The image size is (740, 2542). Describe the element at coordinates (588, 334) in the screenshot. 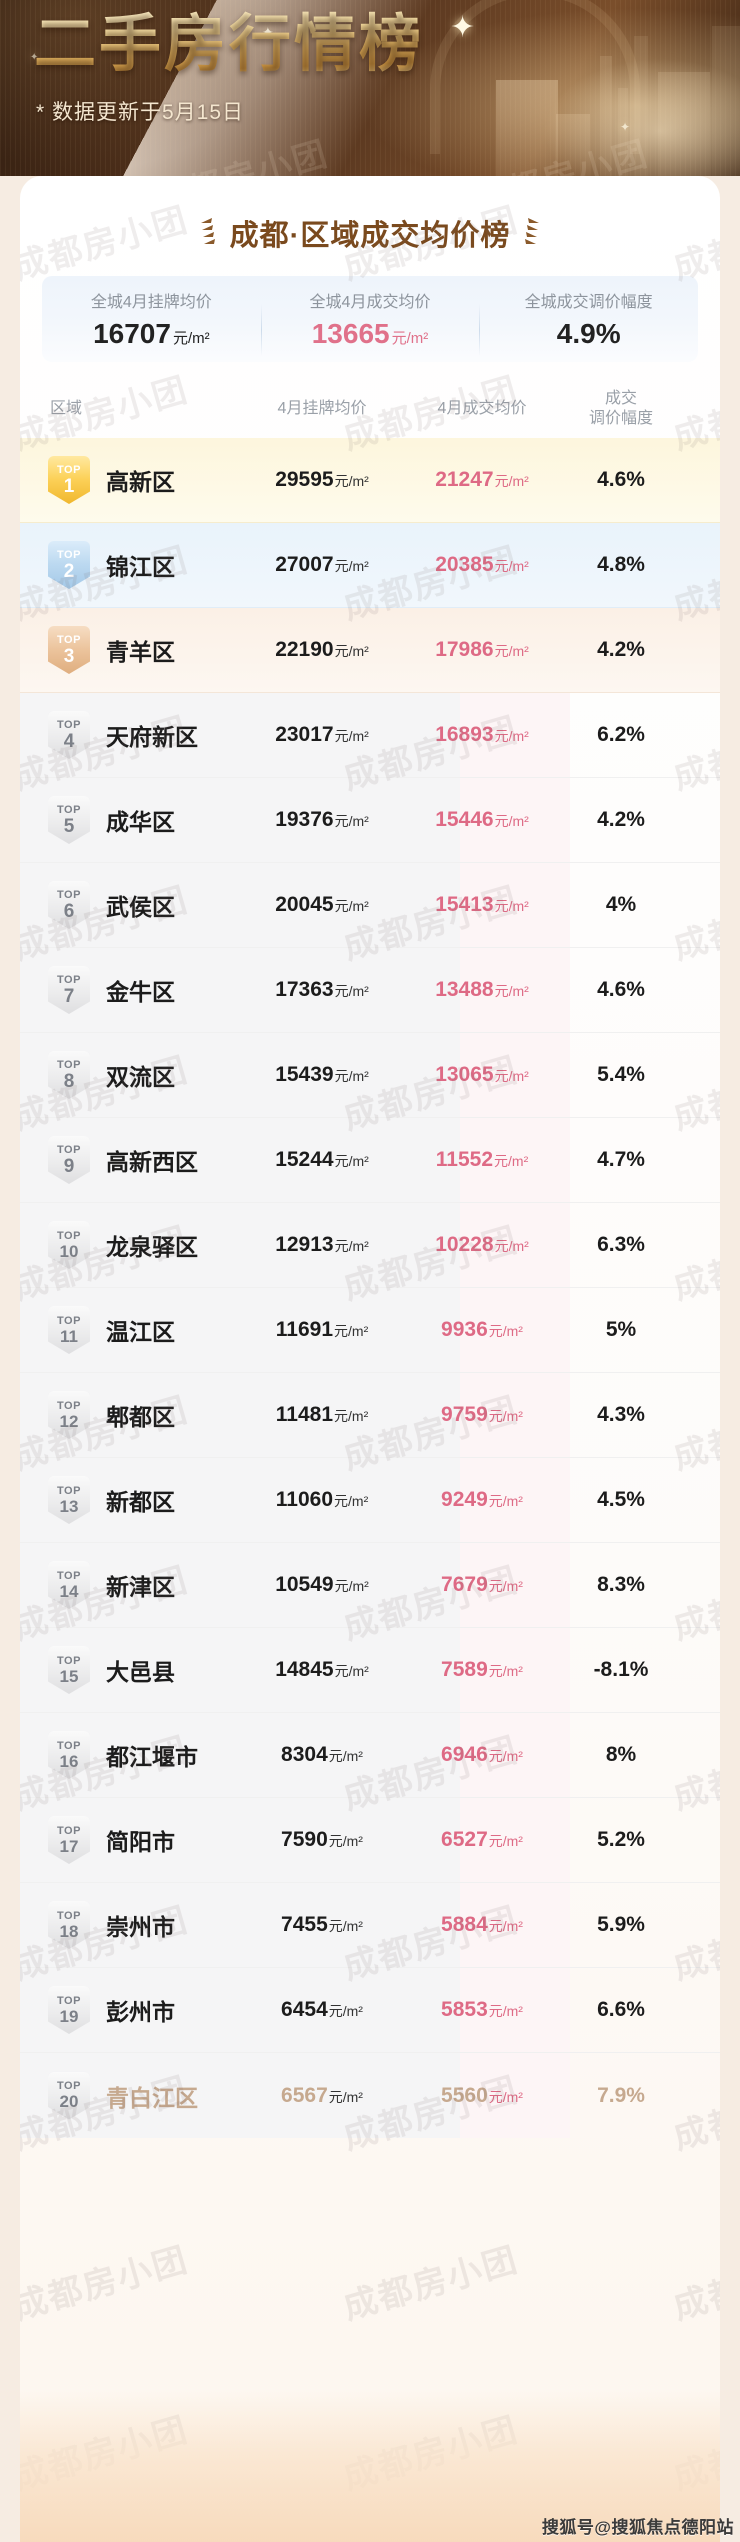

I see `summary-stat-value: 4.9%` at that location.